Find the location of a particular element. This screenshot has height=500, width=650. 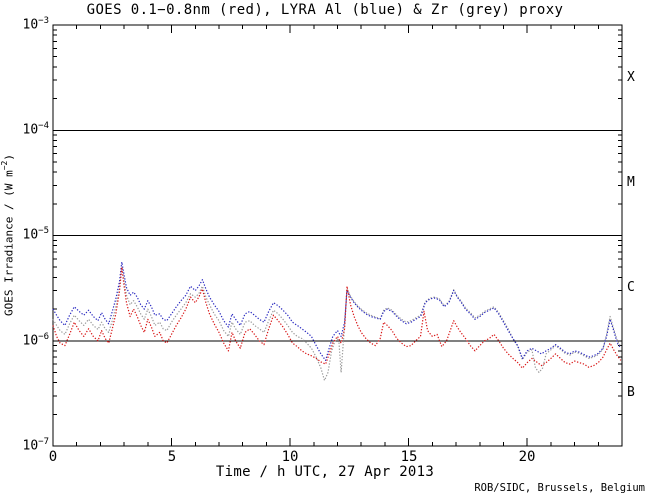

x-tick-label-10: 10 is located at coordinates (290, 457).